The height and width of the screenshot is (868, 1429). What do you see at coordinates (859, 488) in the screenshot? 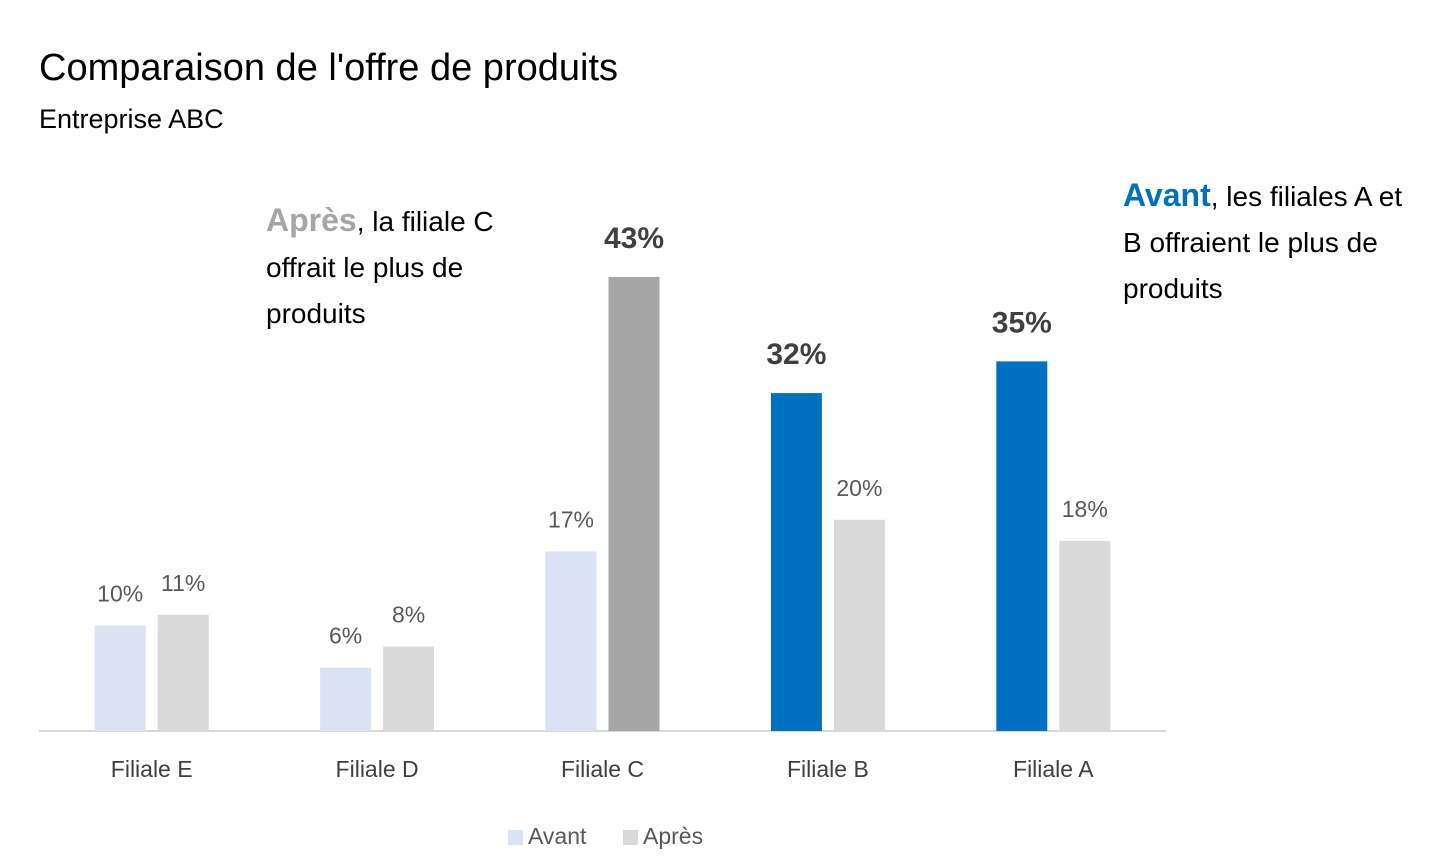
I see `data-label: 20%` at bounding box center [859, 488].